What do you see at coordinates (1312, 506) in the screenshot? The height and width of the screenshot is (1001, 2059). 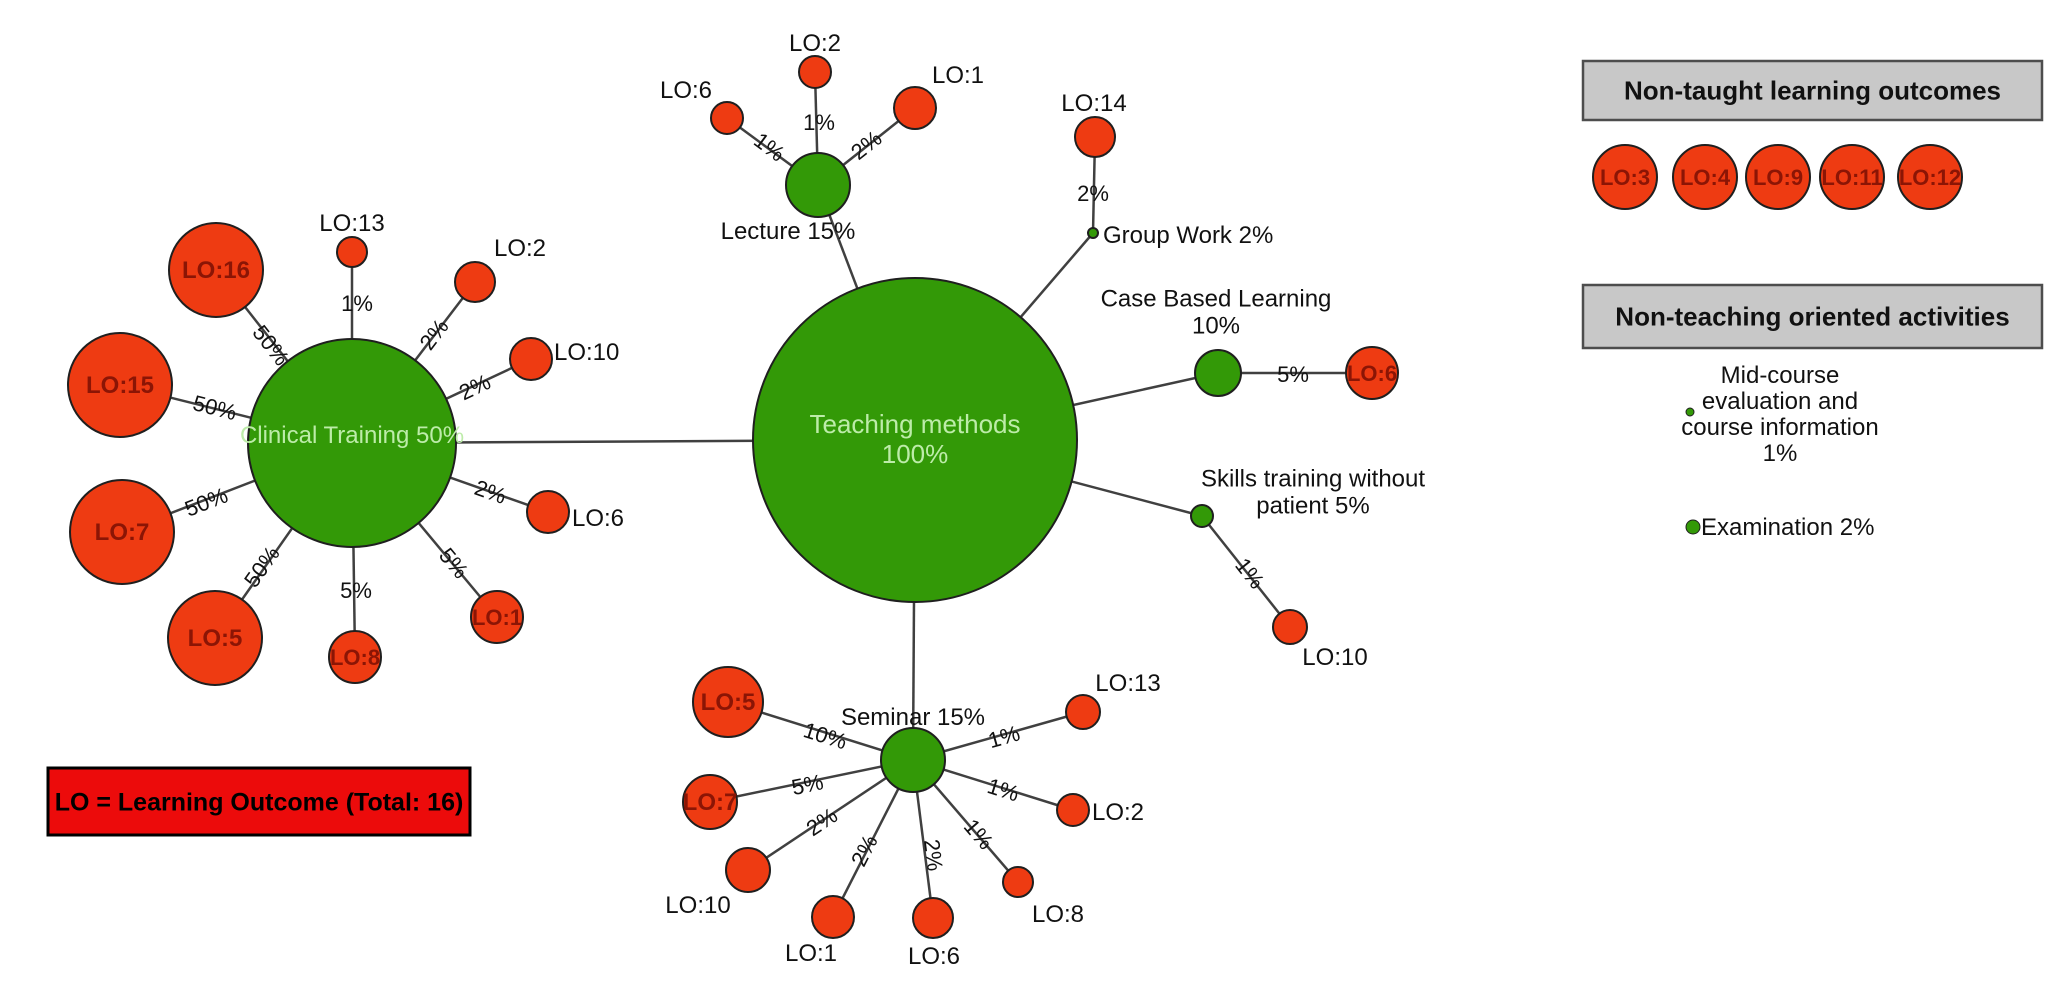 I see `node-label-skills: patient 5%` at bounding box center [1312, 506].